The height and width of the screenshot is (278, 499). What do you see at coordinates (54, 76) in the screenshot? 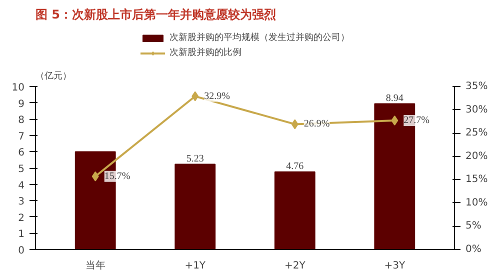
I see `y-axis-title: （亿元）` at bounding box center [54, 76].